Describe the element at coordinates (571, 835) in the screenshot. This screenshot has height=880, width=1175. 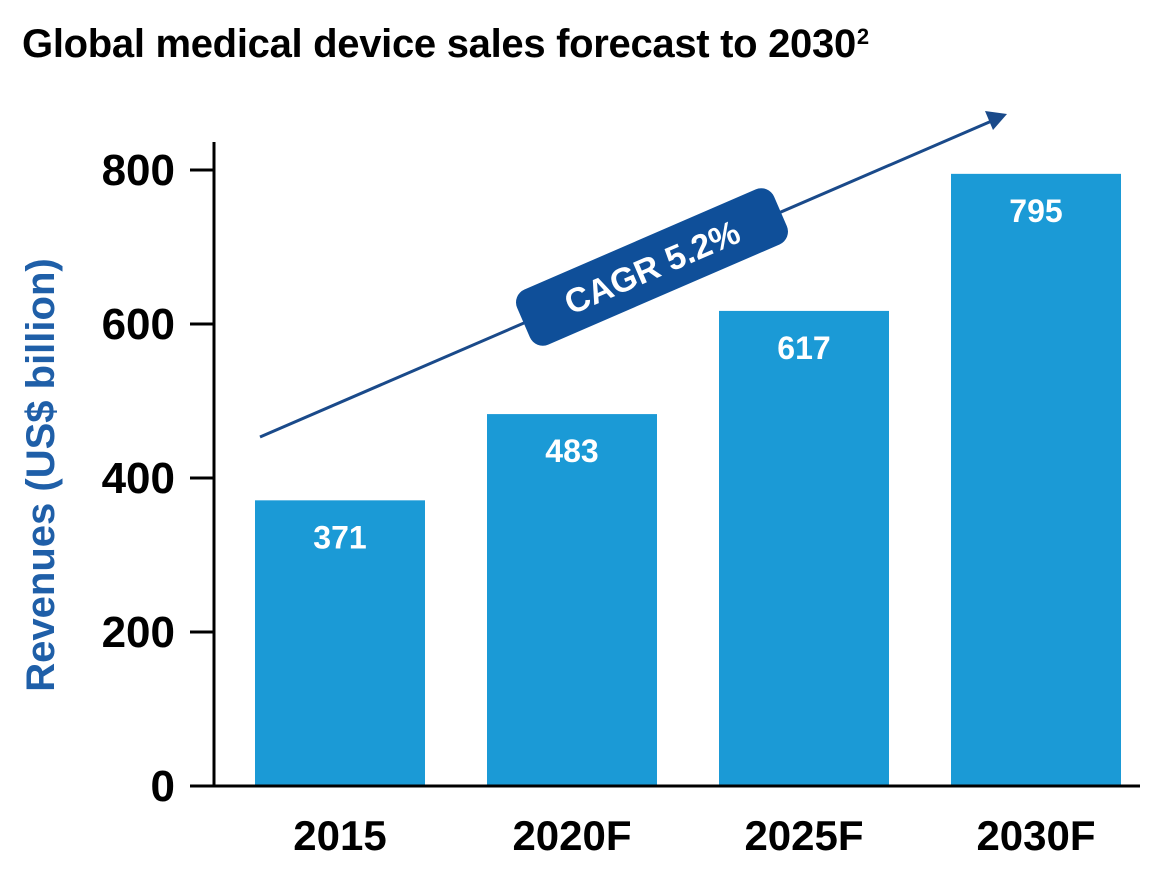
I see `x-tick-label: 2020F` at that location.